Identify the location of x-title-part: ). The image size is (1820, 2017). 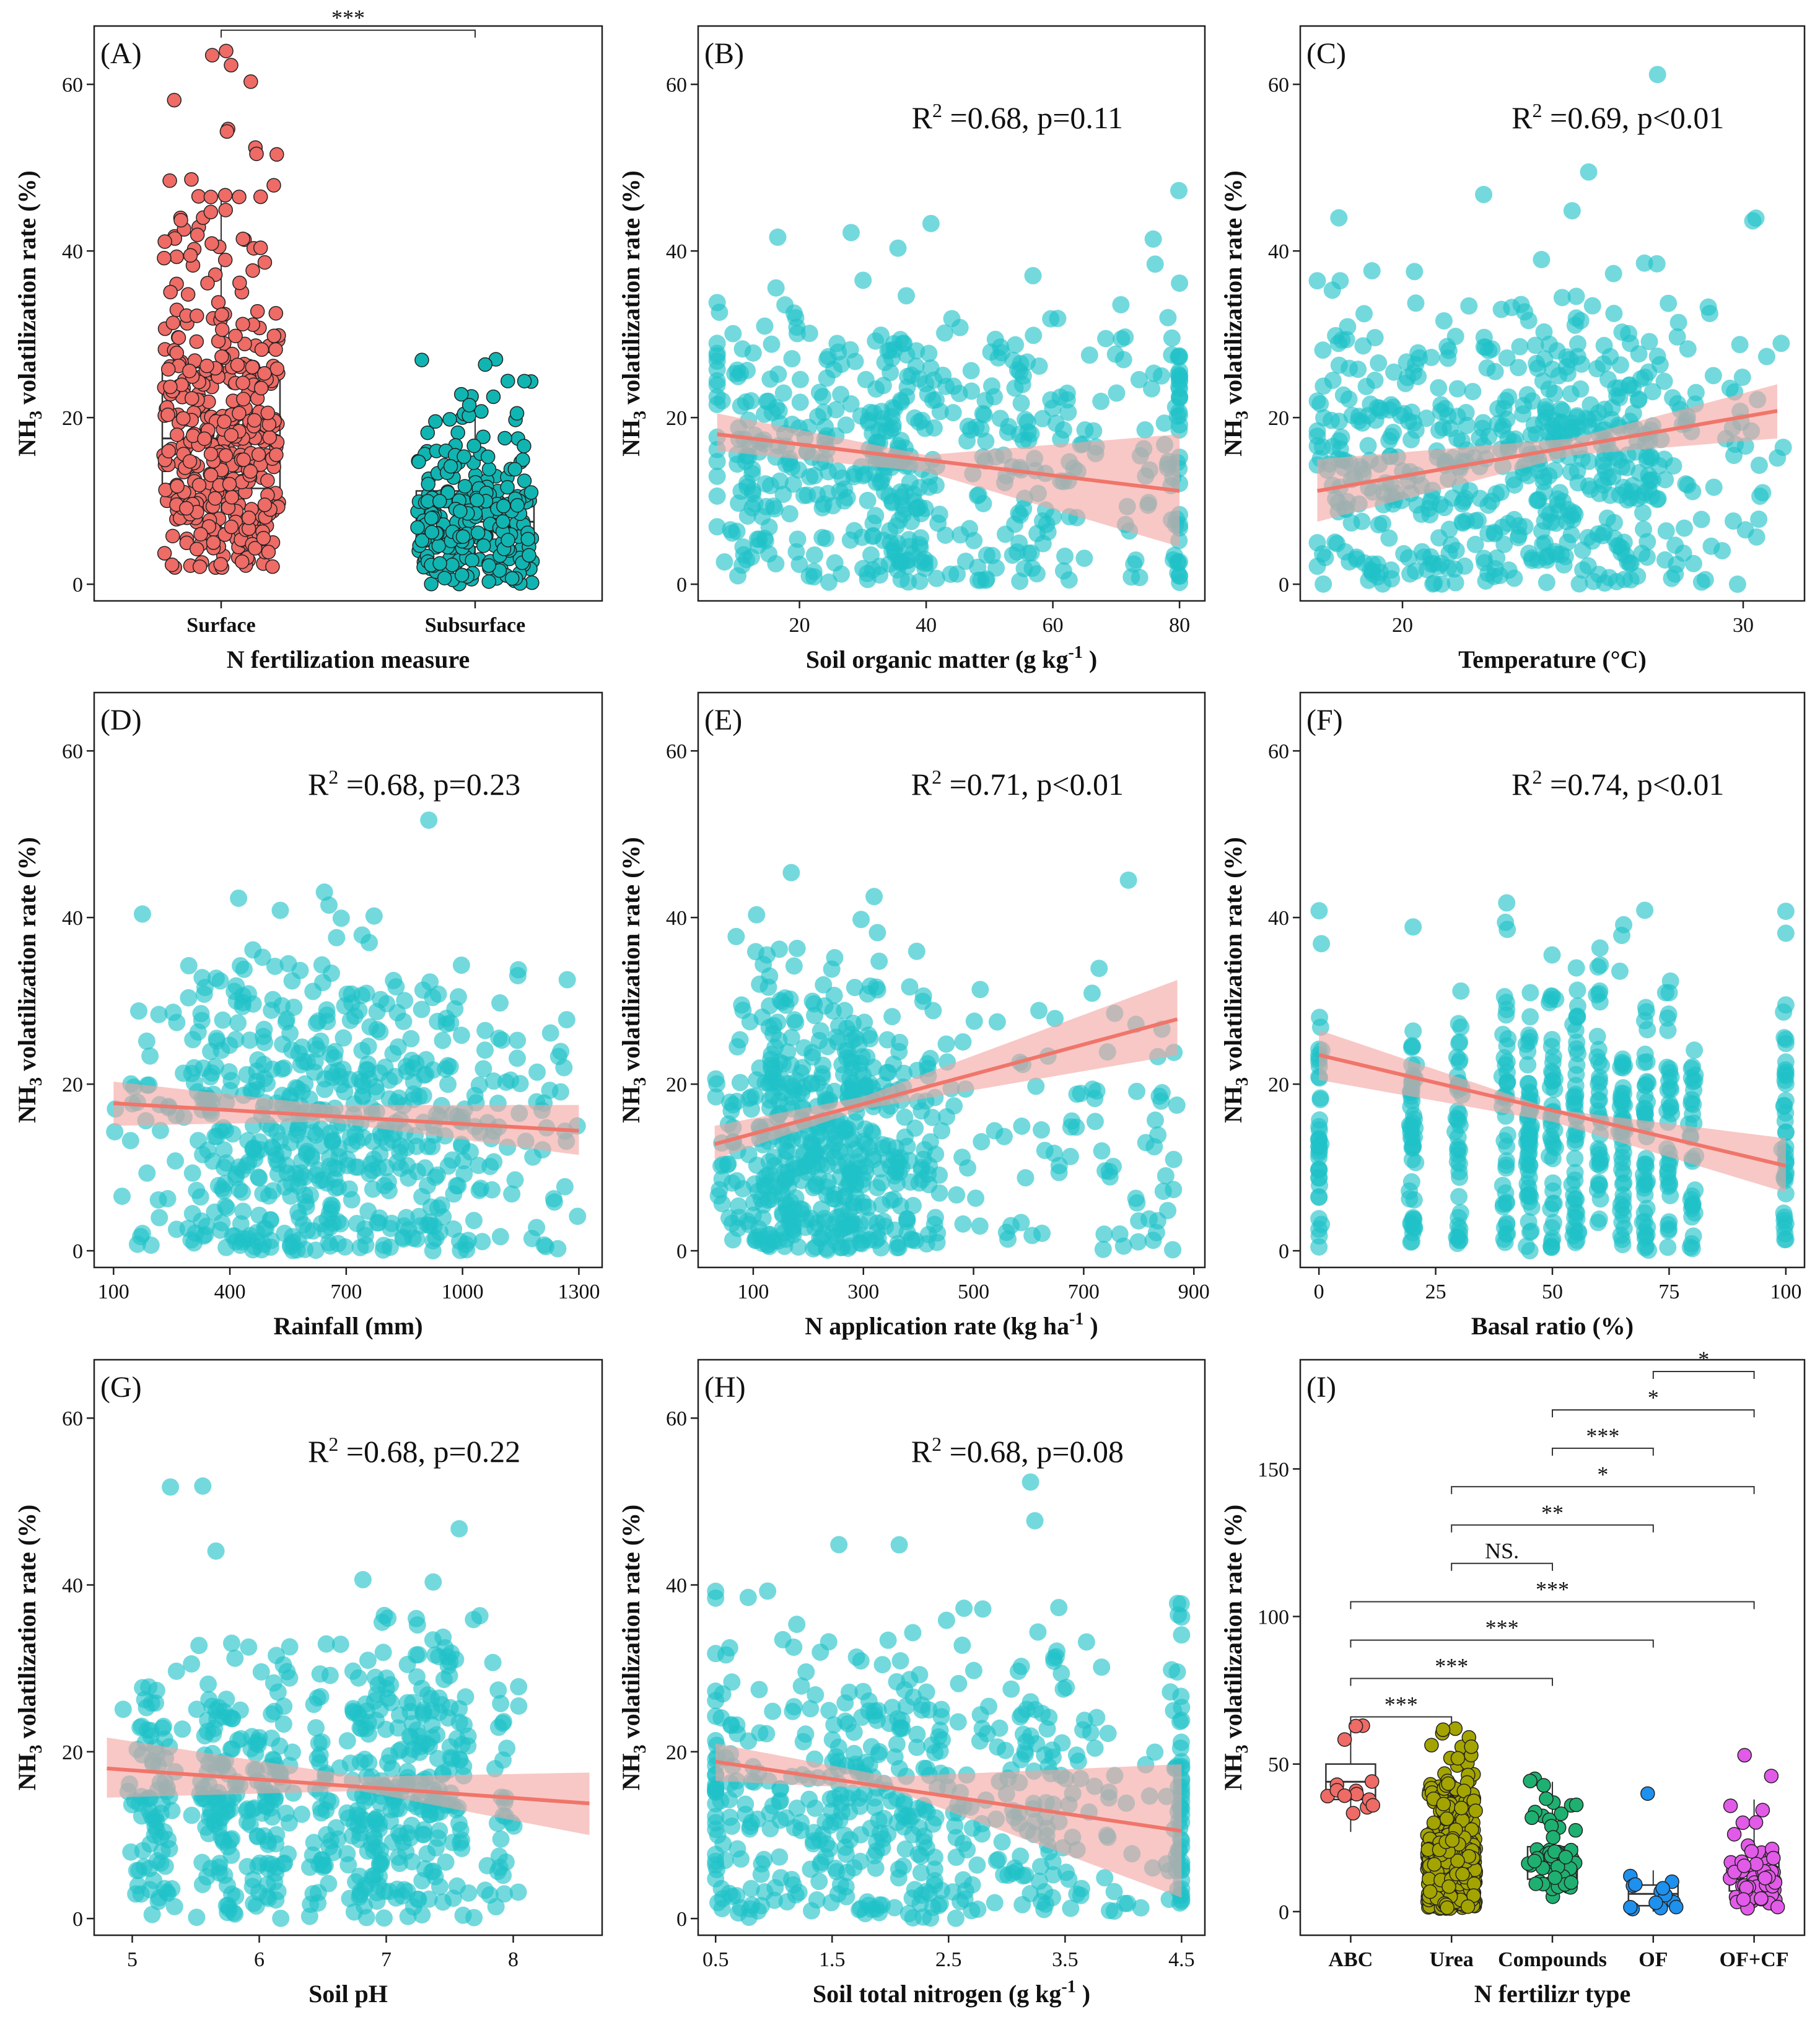
(1090, 1326).